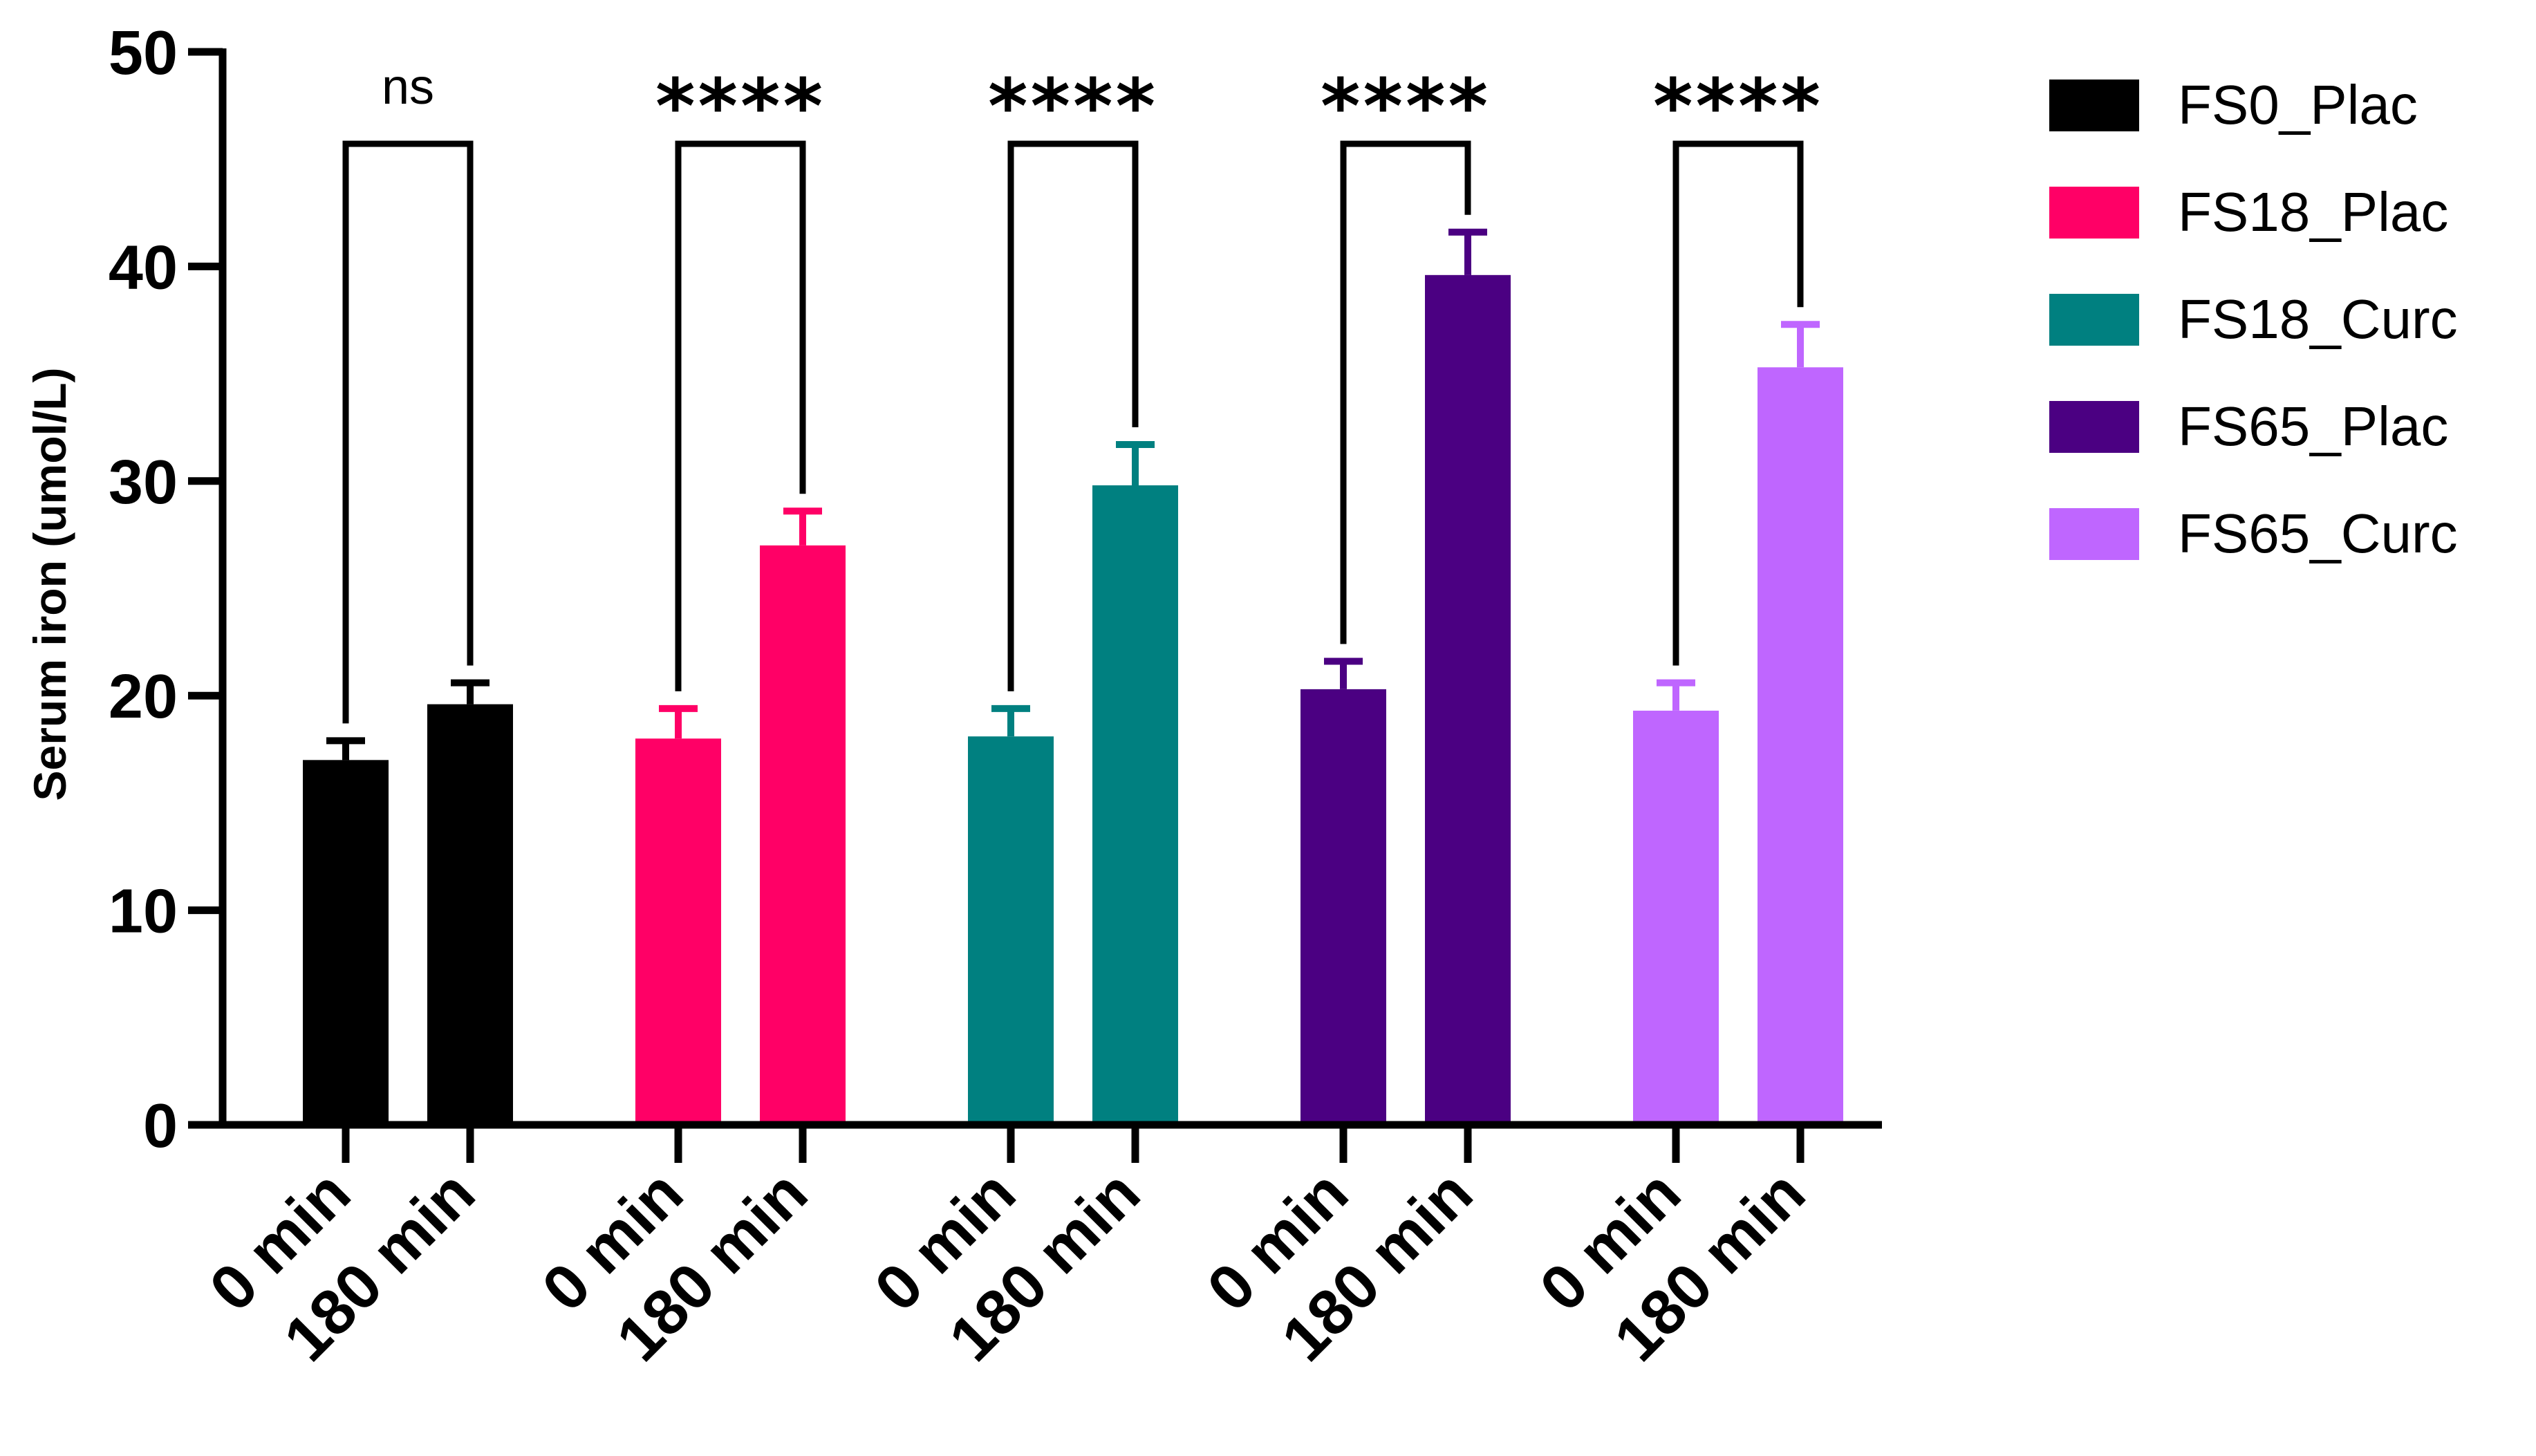 This screenshot has width=2536, height=1456. Describe the element at coordinates (1343, 907) in the screenshot. I see `bar-FS65_Plac-0min` at that location.